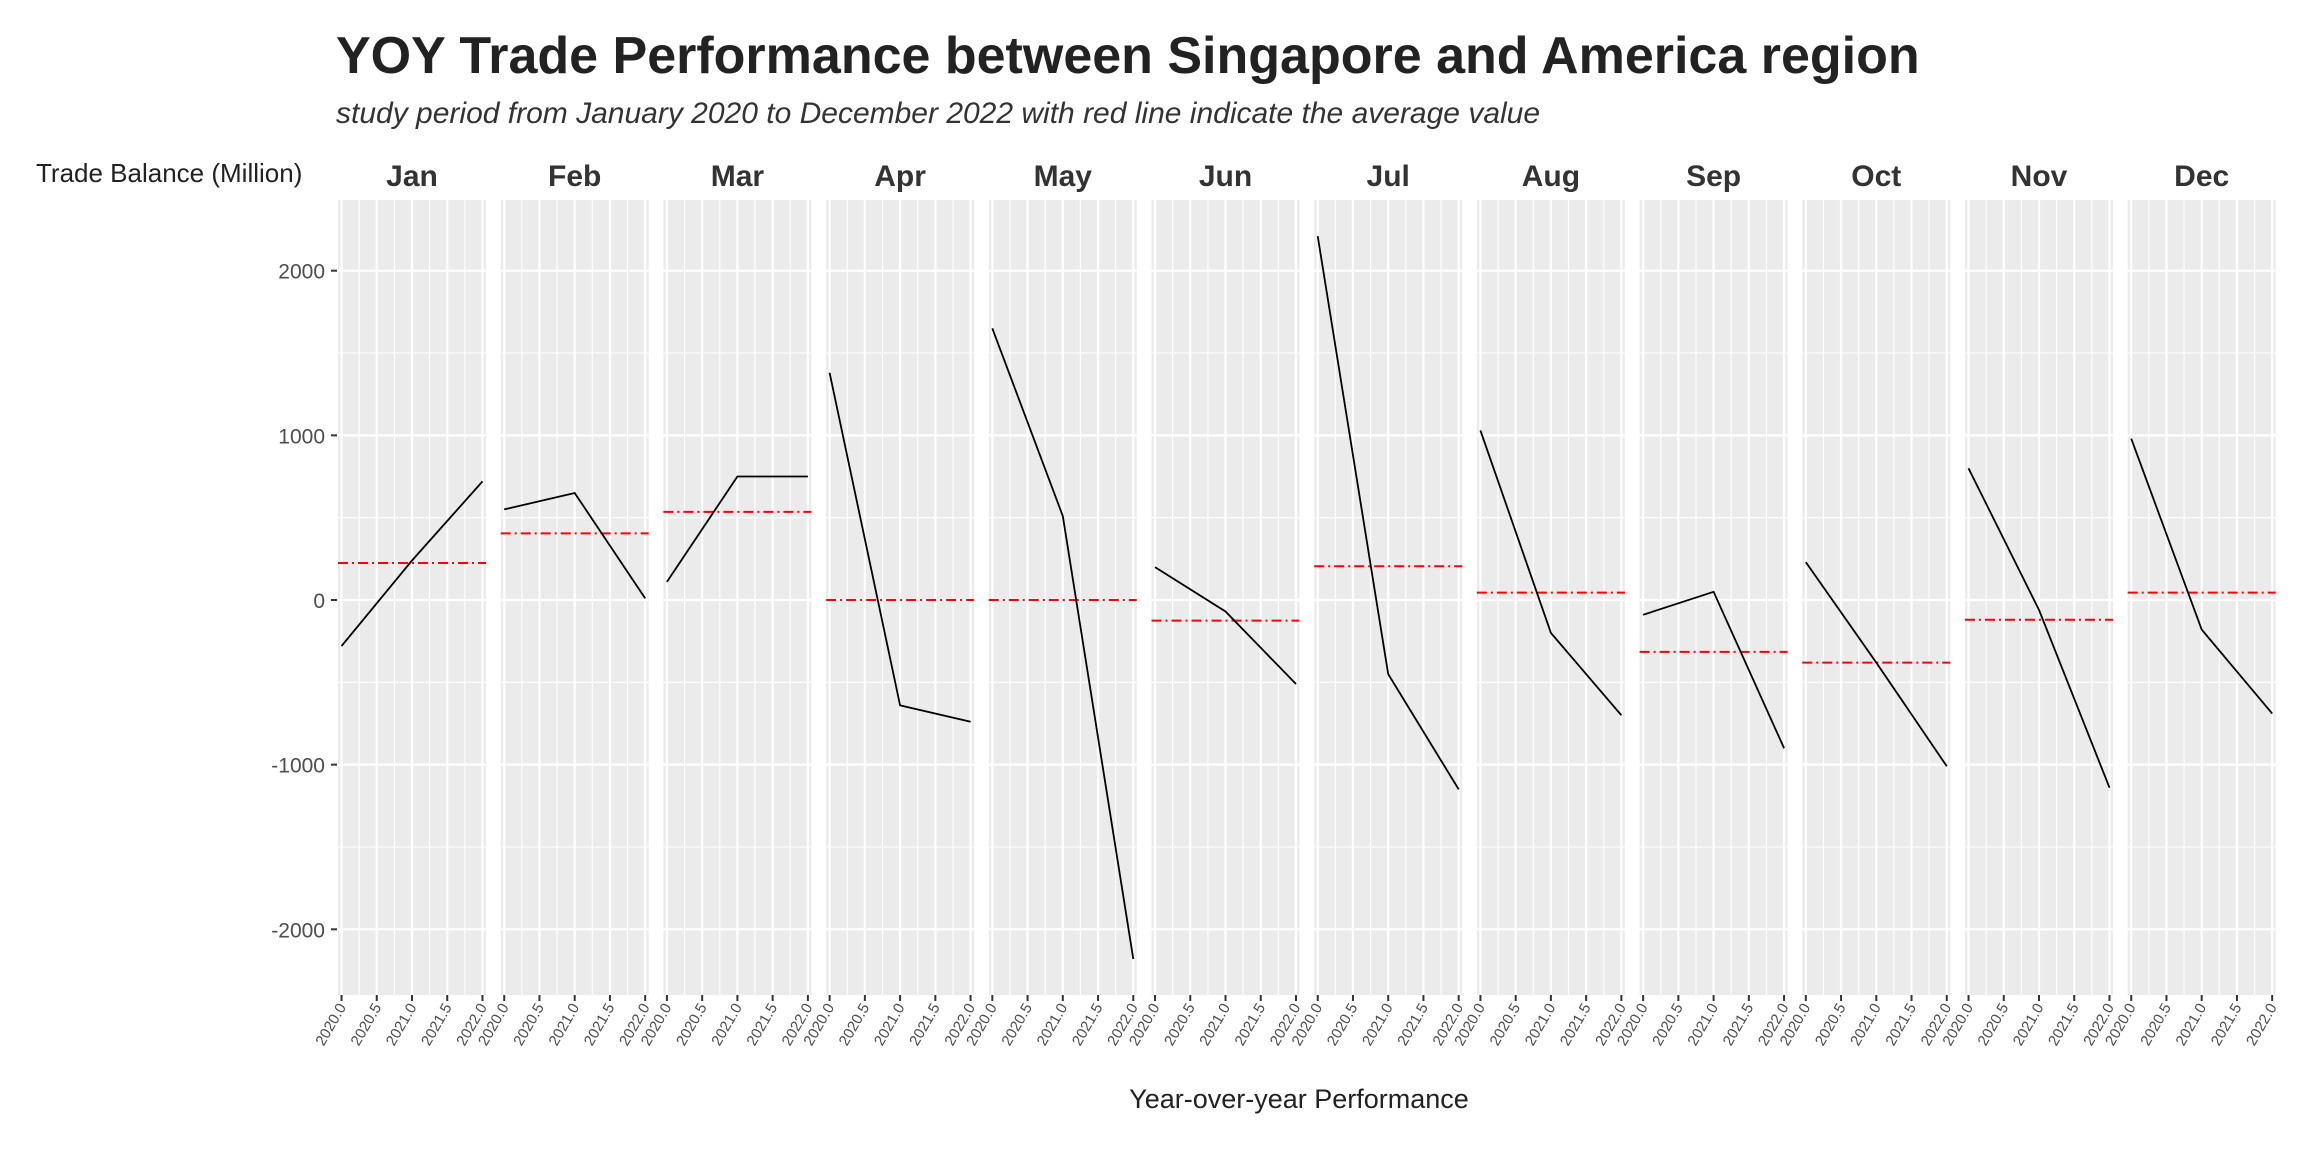 The width and height of the screenshot is (2304, 1152). Describe the element at coordinates (1876, 176) in the screenshot. I see `facet-label: Oct` at that location.